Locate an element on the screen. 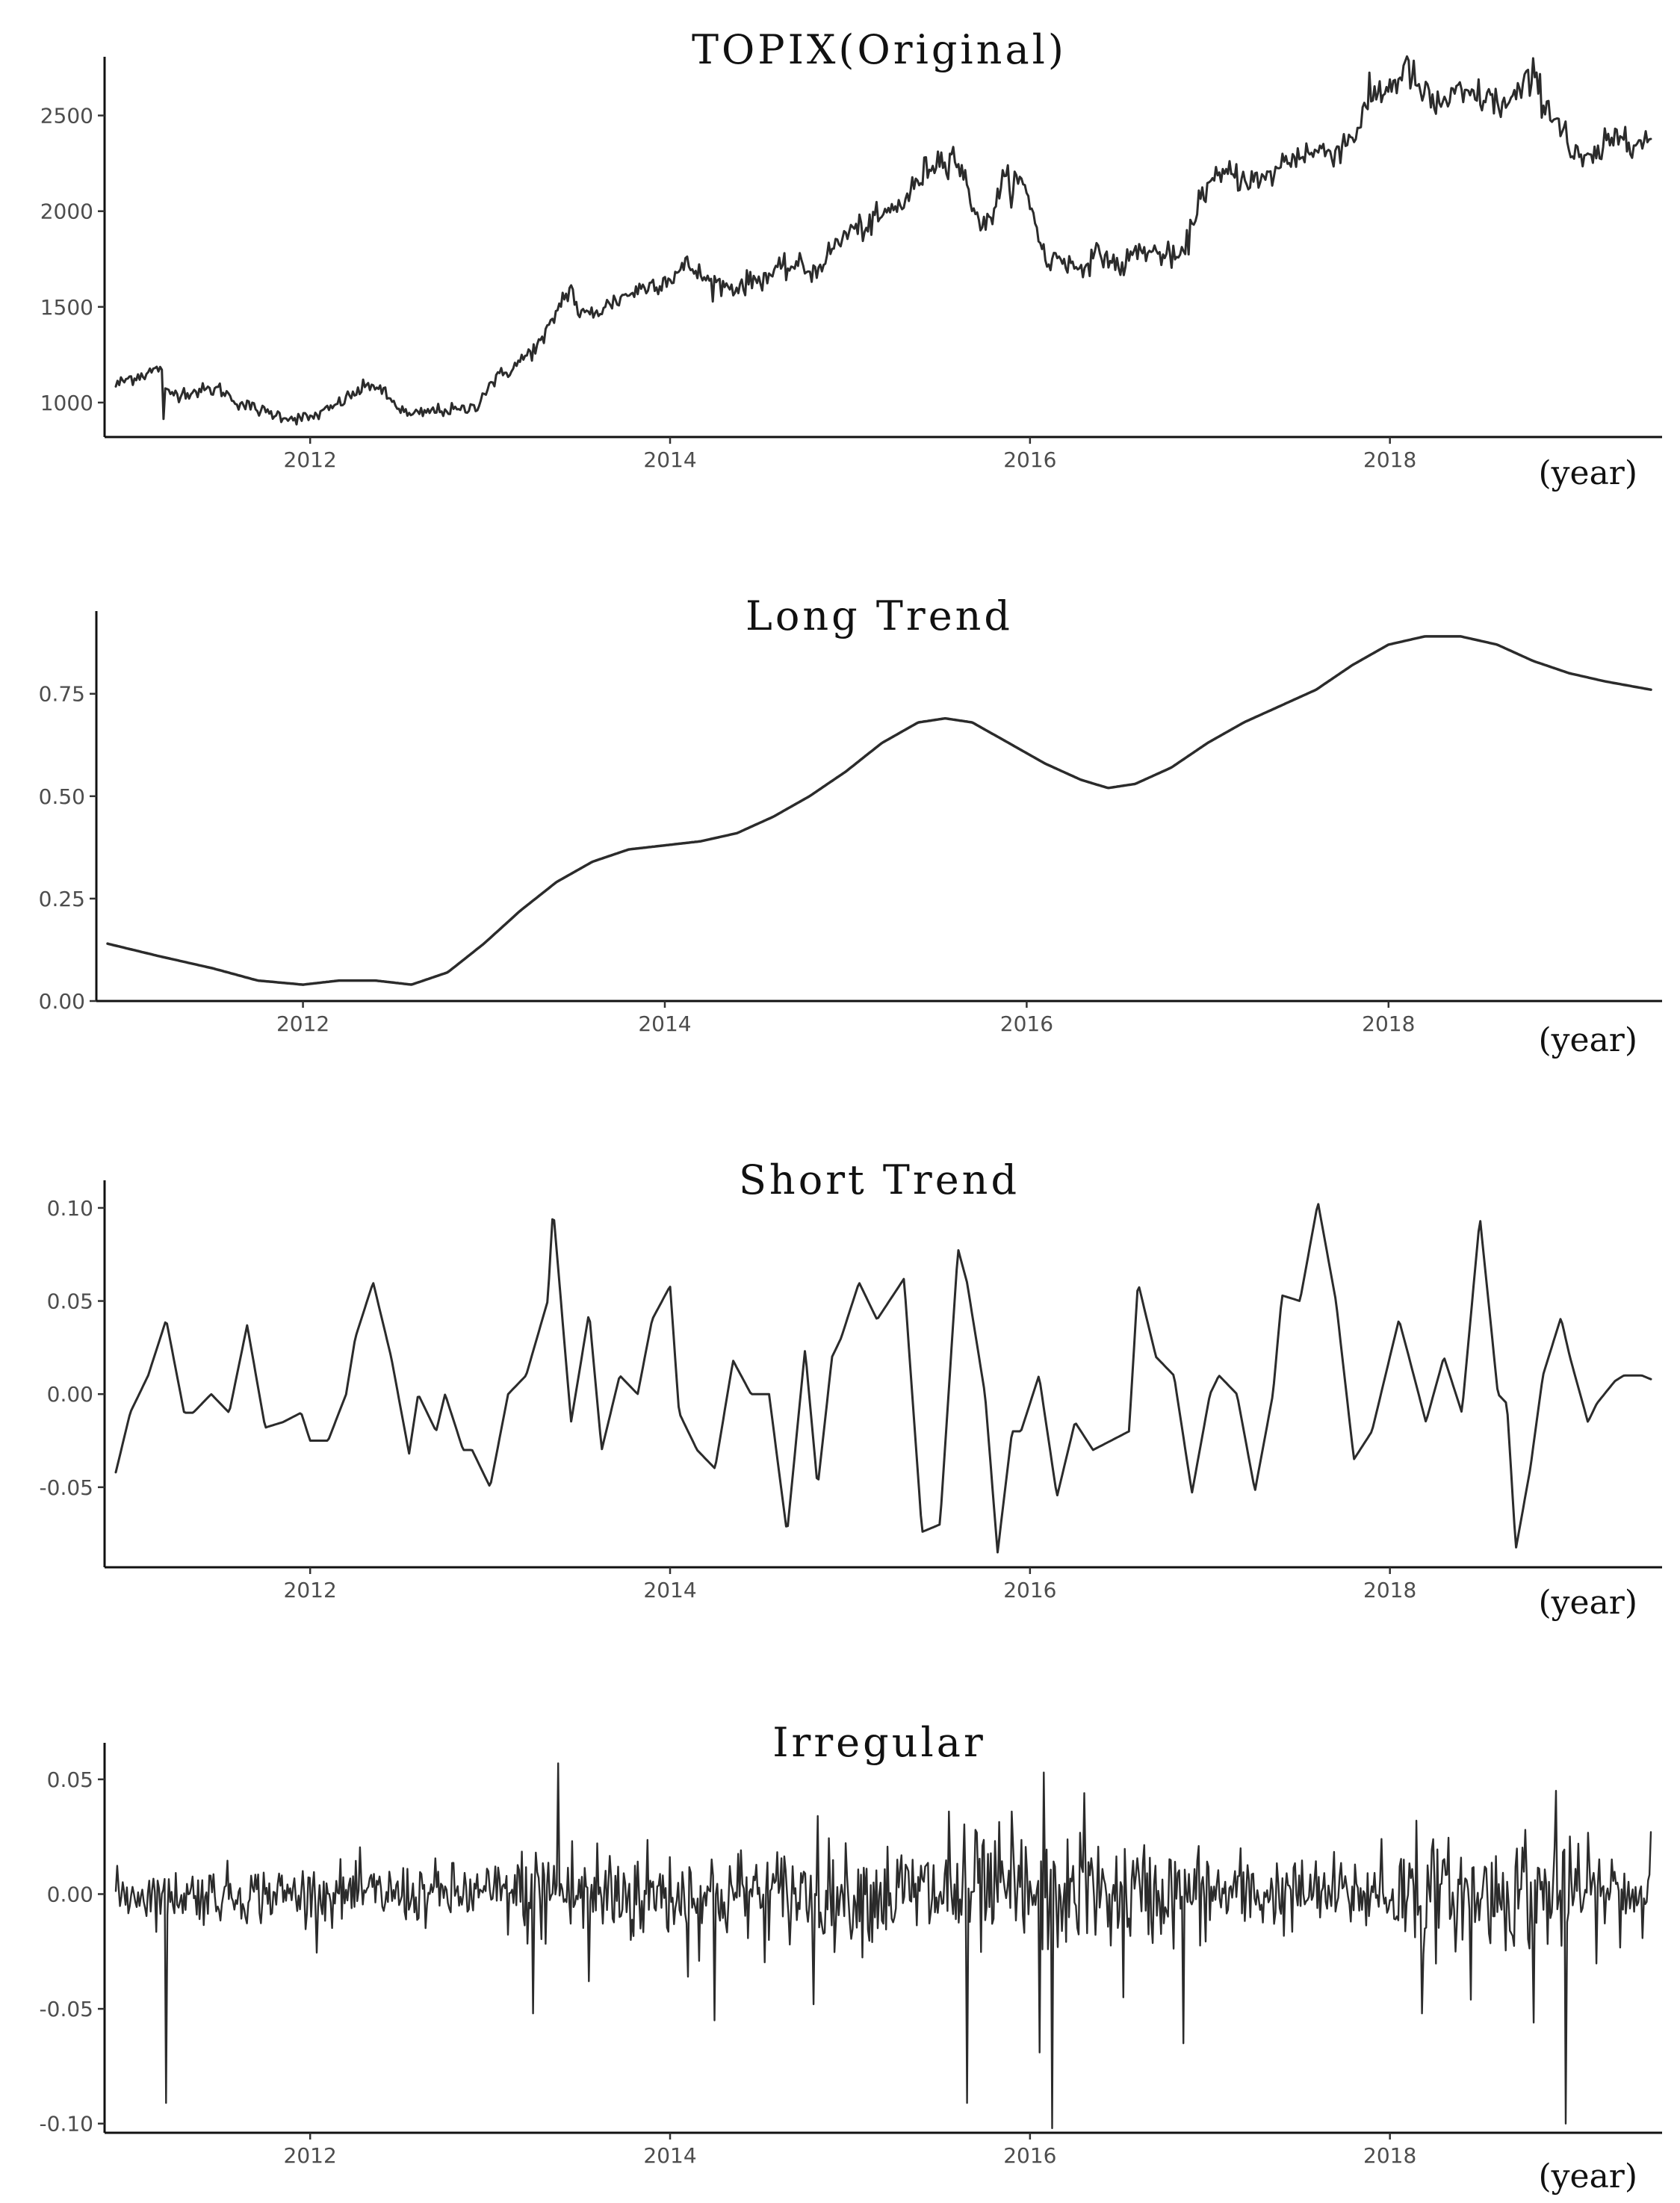  y-tick-label: 0.10 is located at coordinates (70, 1208).